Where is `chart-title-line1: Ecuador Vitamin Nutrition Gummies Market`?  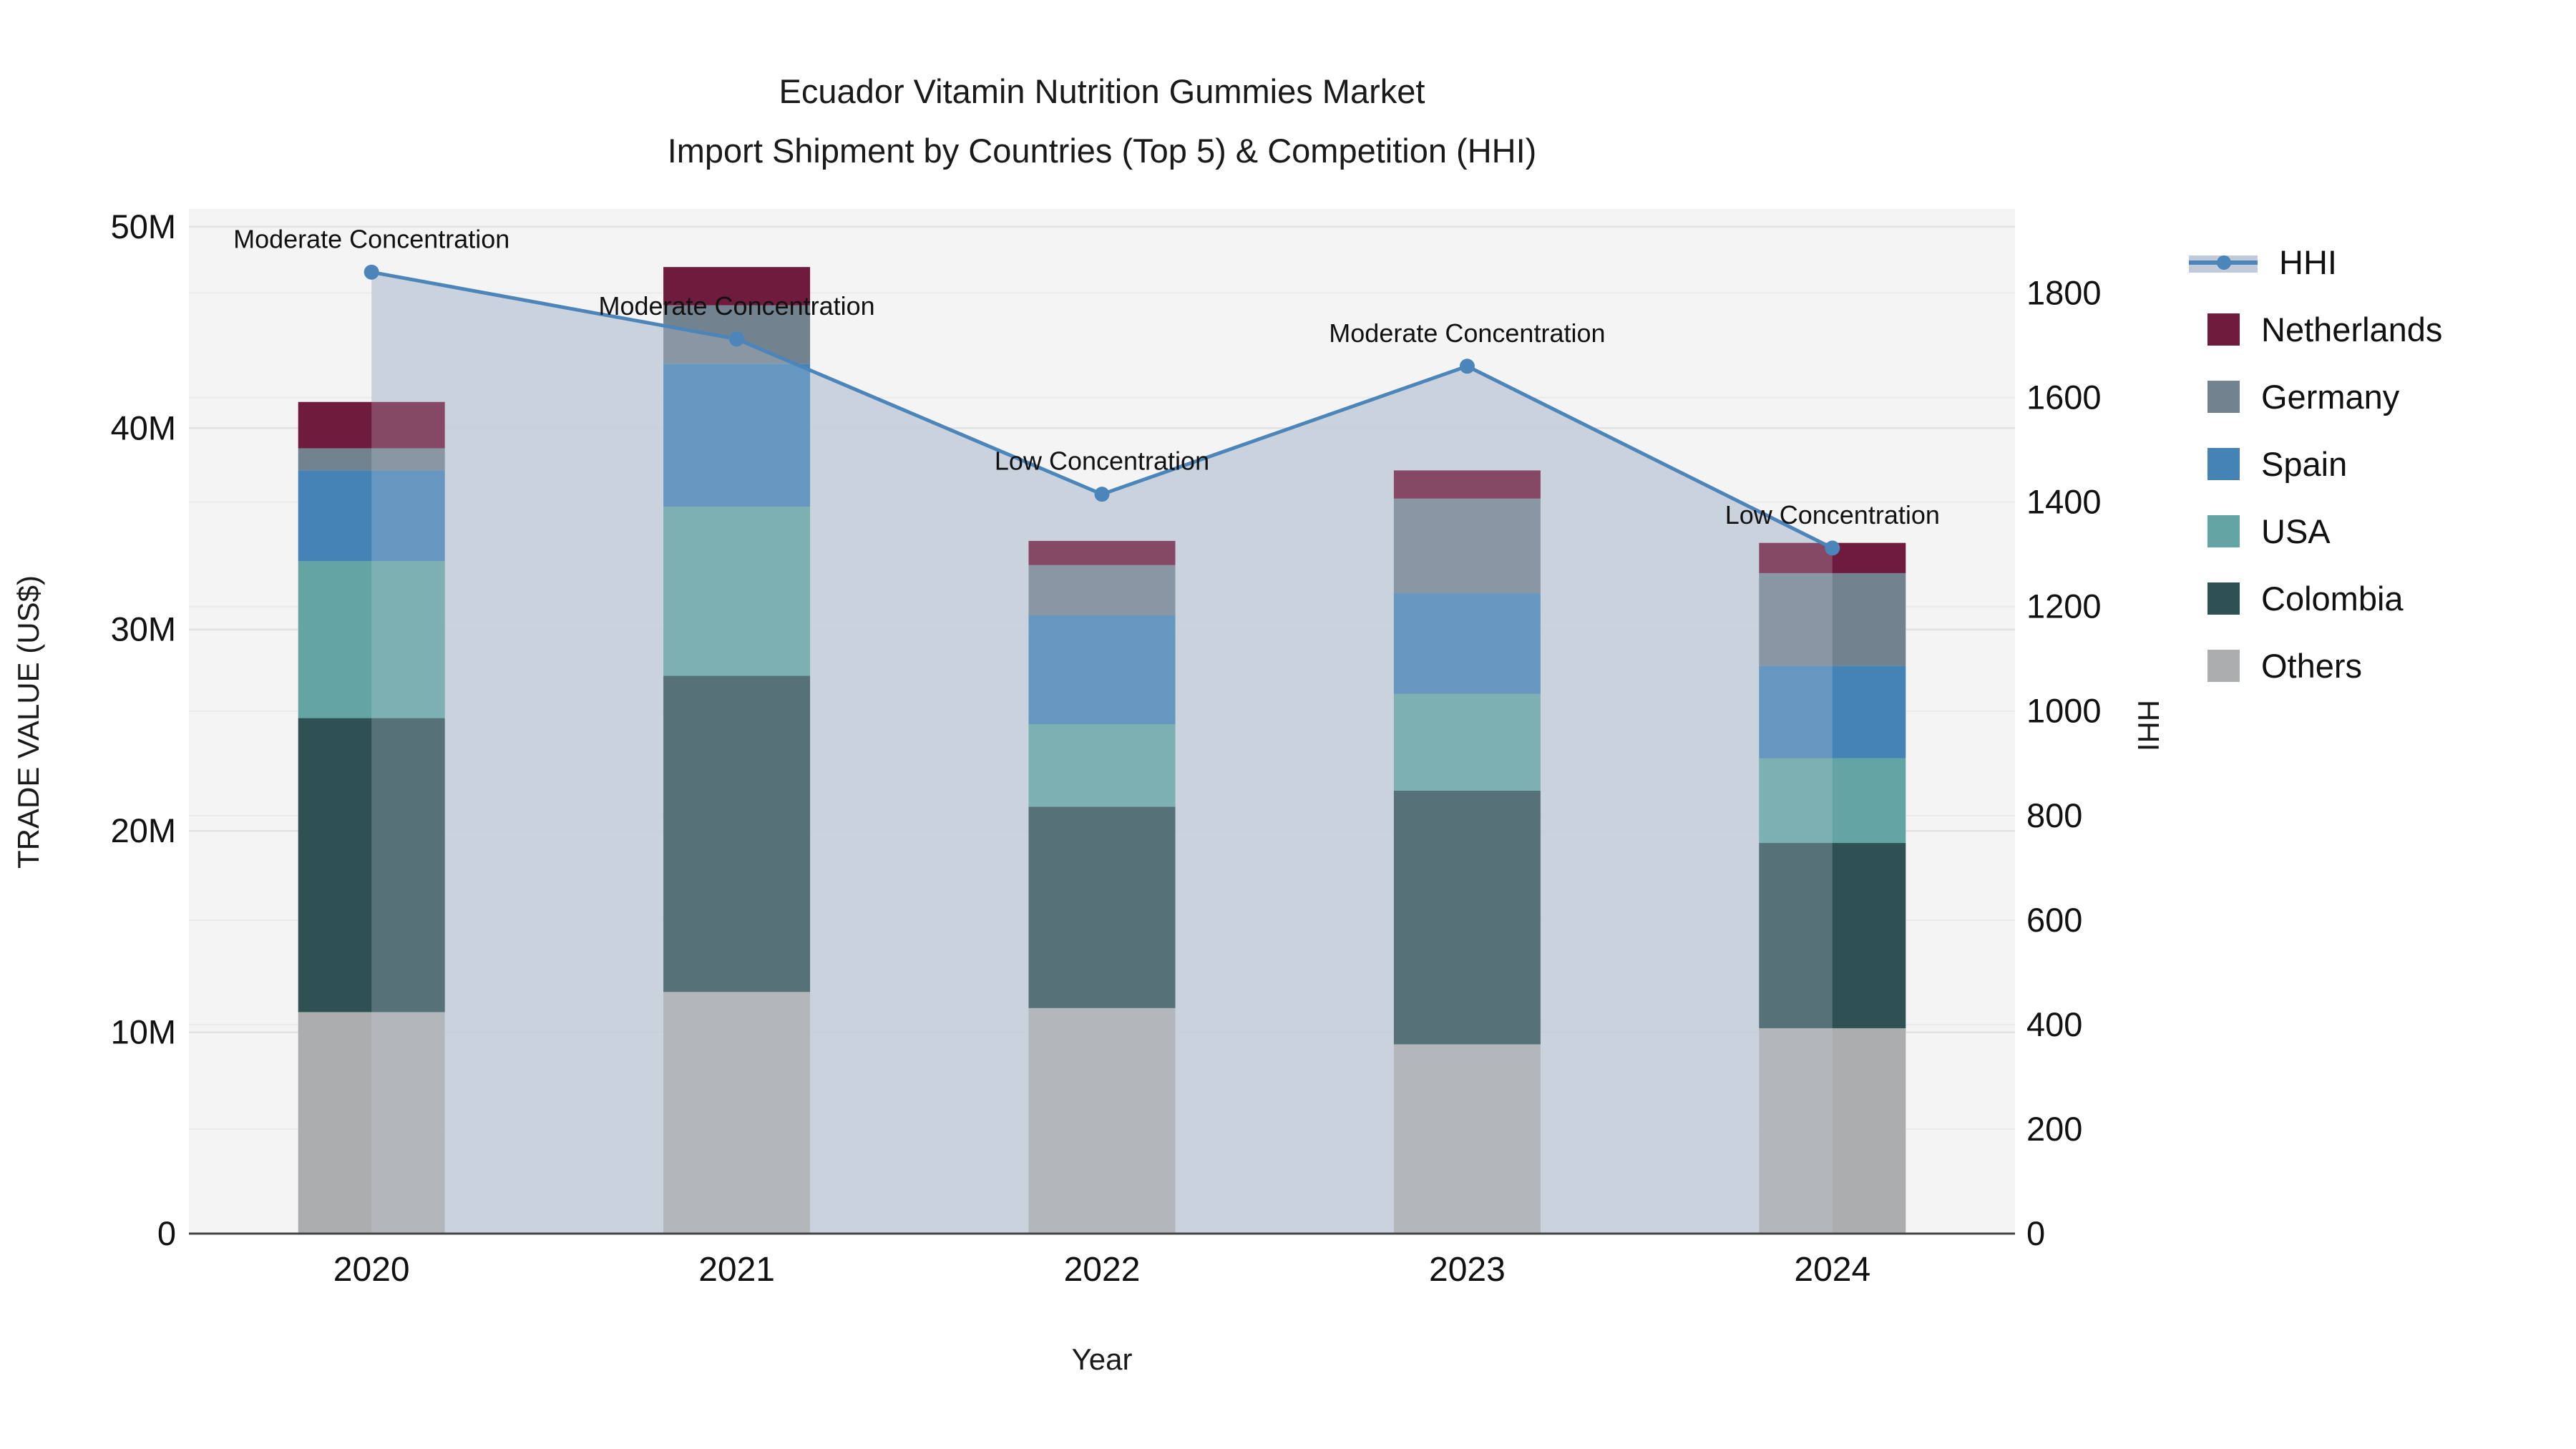
chart-title-line1: Ecuador Vitamin Nutrition Gummies Market is located at coordinates (1102, 91).